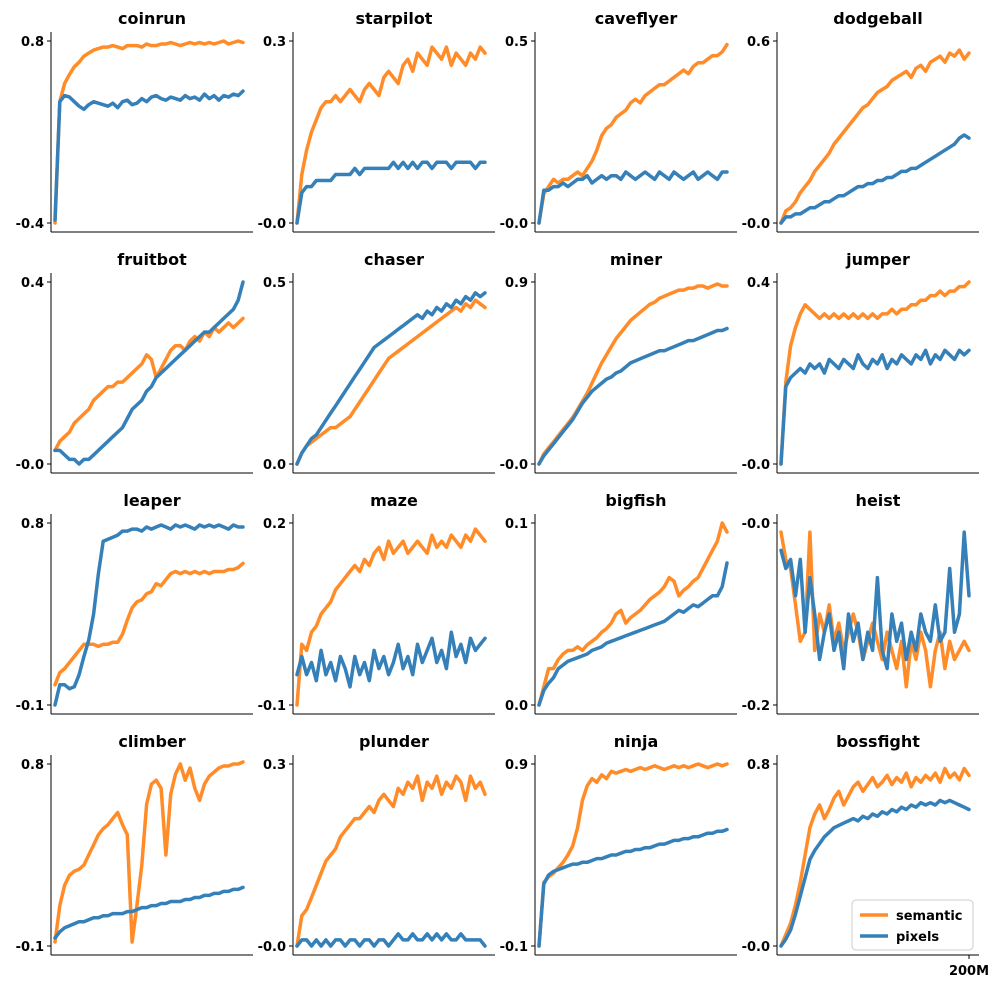 Image resolution: width=1002 pixels, height=990 pixels. Describe the element at coordinates (151, 741) in the screenshot. I see `panel-title: climber` at that location.